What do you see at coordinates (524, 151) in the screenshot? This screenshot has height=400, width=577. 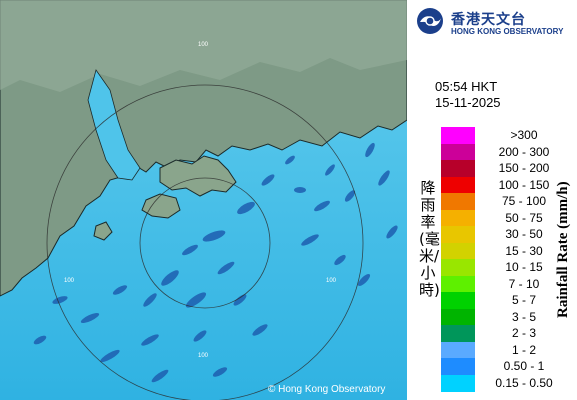 I see `legend-label: 200 - 300` at bounding box center [524, 151].